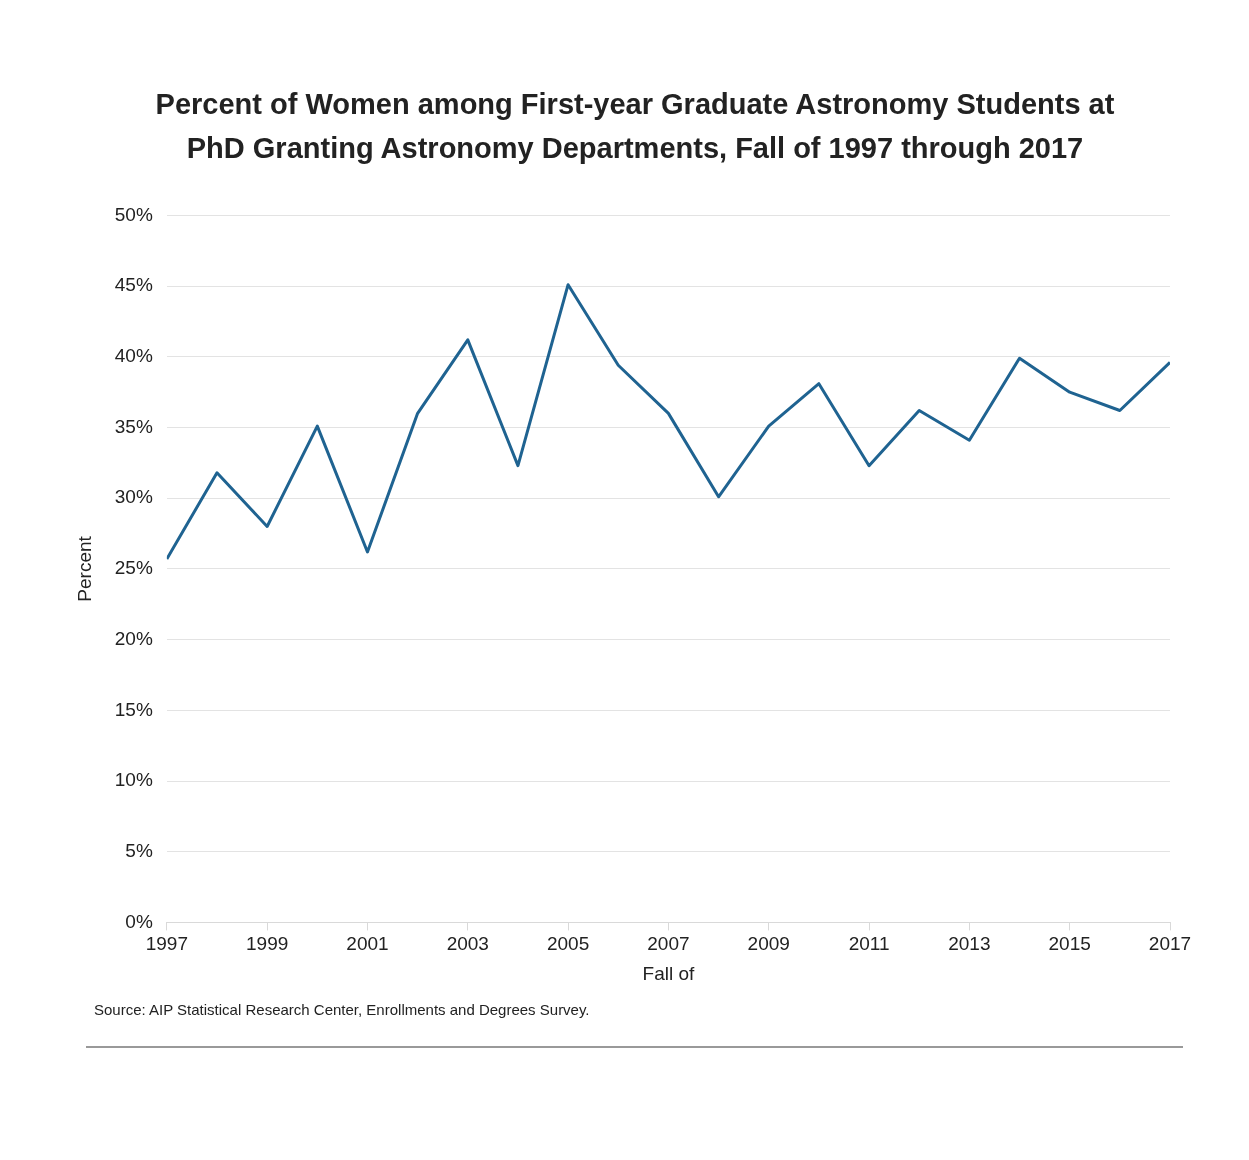  What do you see at coordinates (635, 126) in the screenshot?
I see `chart-title: Percent of Women among First-year Graduate Astronomy Students at PhD Granting Astronomy Departments, Fall of 1997 through 2017` at bounding box center [635, 126].